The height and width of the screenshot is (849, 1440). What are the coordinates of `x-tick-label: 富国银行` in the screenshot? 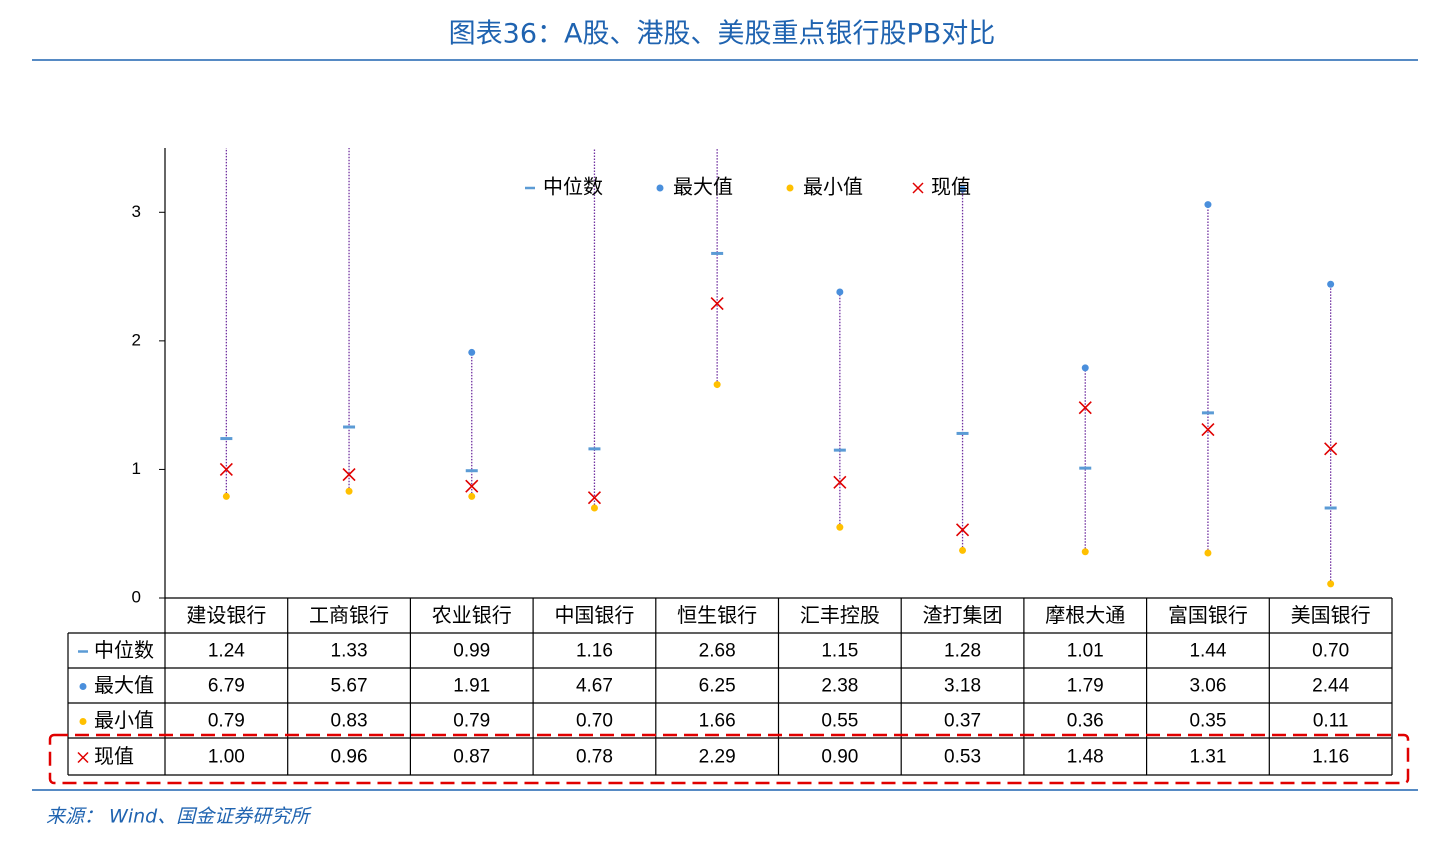 It's located at (1208, 615).